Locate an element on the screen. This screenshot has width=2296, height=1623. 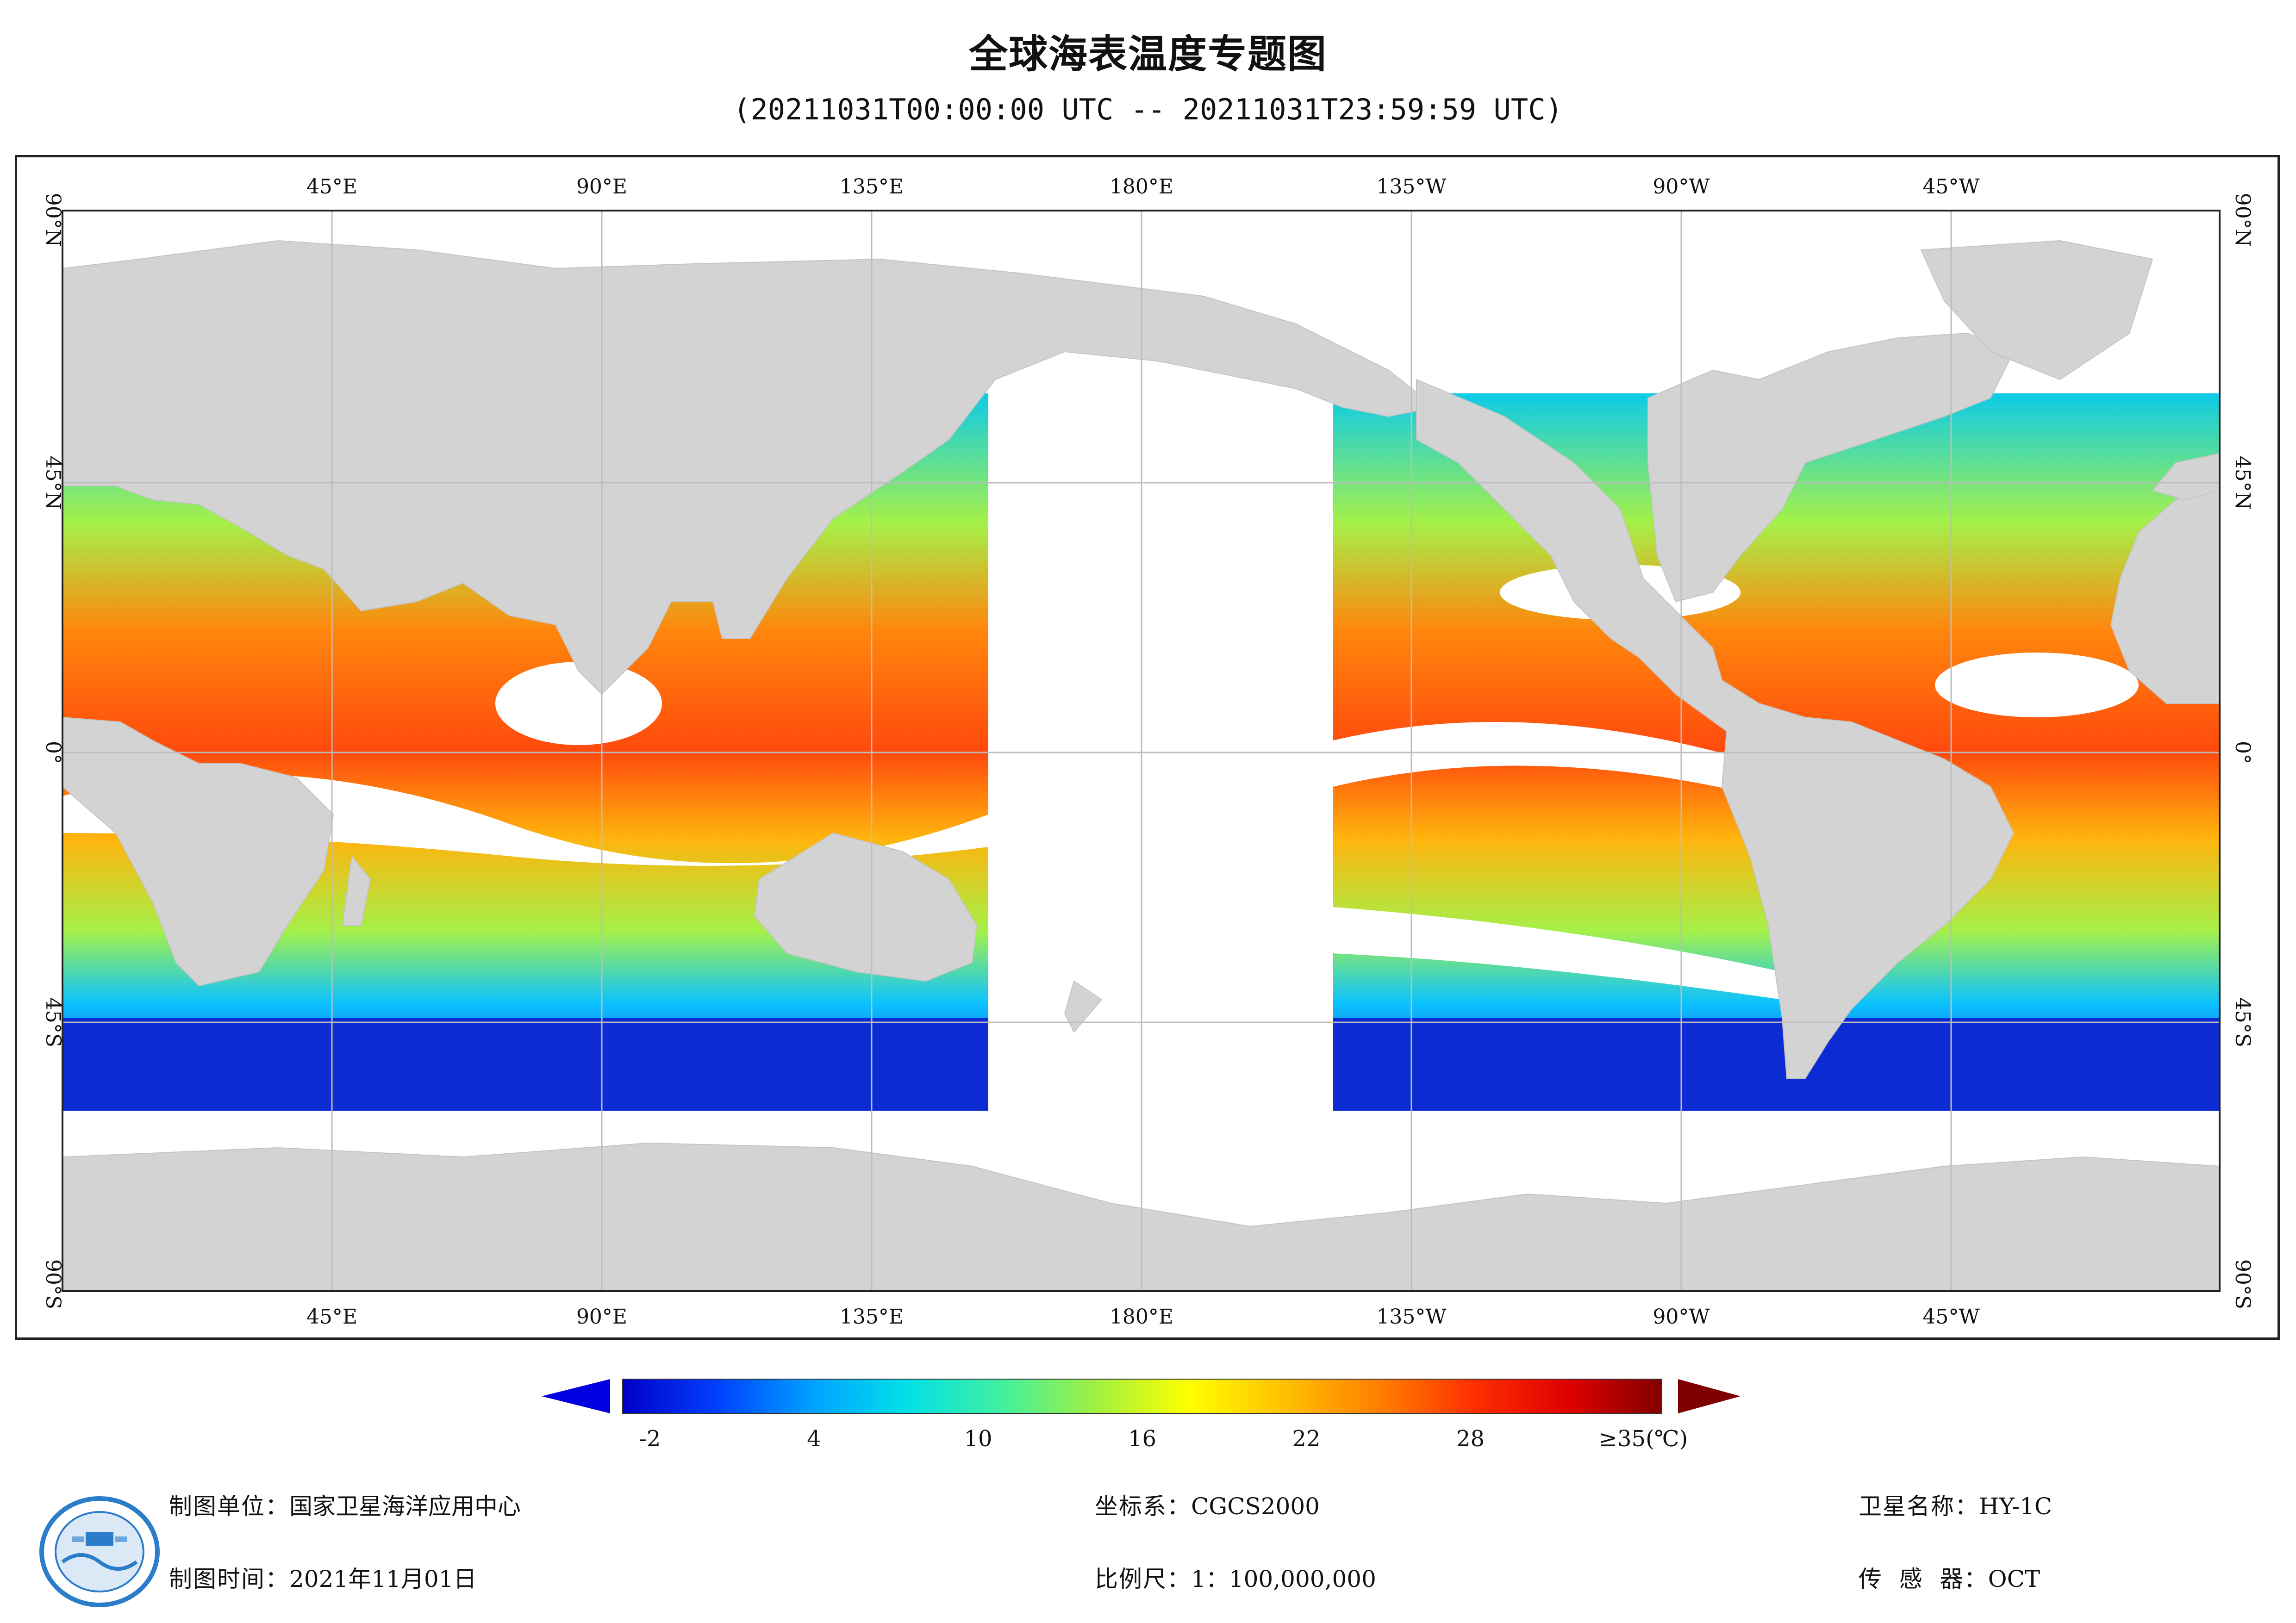
date-value: 2021年11月01日 is located at coordinates (383, 1579).